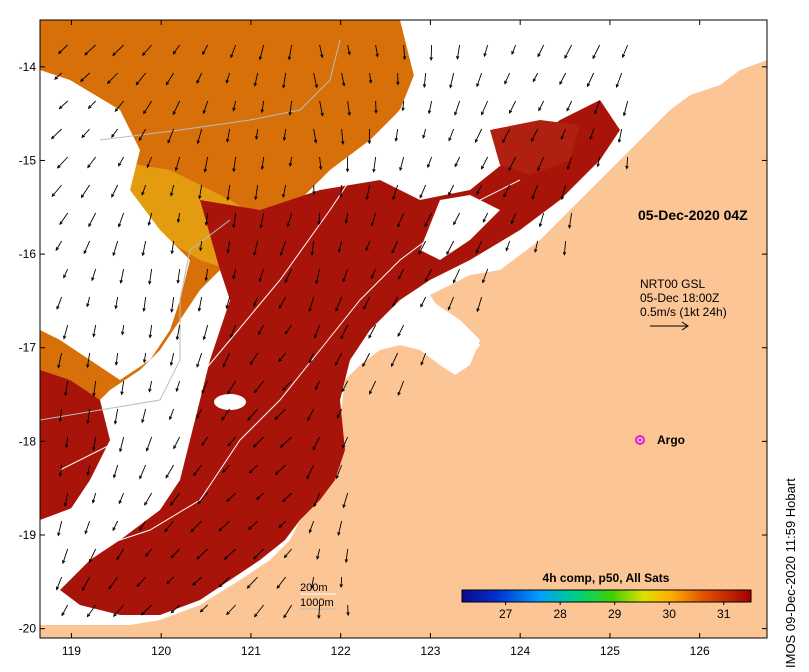 This screenshot has height=672, width=809. What do you see at coordinates (28, 348) in the screenshot?
I see `y-tick-label: -17` at bounding box center [28, 348].